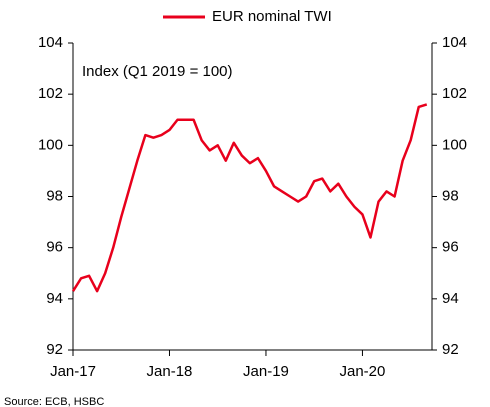 Image resolution: width=490 pixels, height=407 pixels. Describe the element at coordinates (54, 298) in the screenshot. I see `y-tick-label: 94` at that location.